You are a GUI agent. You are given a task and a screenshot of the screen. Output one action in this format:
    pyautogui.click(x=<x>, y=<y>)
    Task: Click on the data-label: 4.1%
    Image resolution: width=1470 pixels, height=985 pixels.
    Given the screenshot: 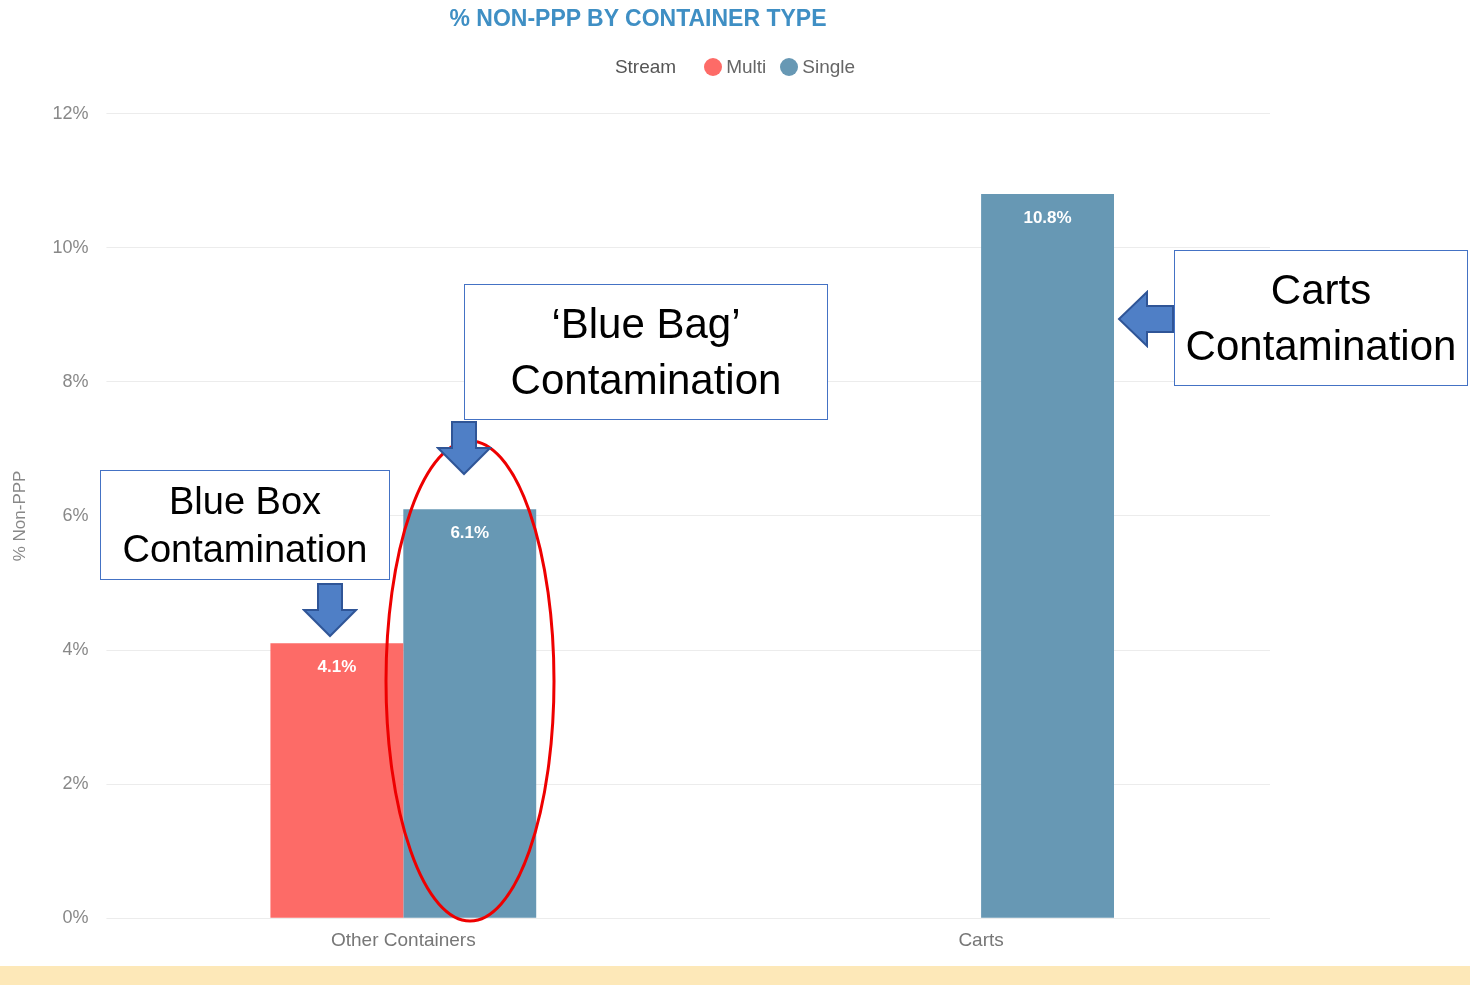 What is the action you would take?
    pyautogui.click(x=337, y=666)
    